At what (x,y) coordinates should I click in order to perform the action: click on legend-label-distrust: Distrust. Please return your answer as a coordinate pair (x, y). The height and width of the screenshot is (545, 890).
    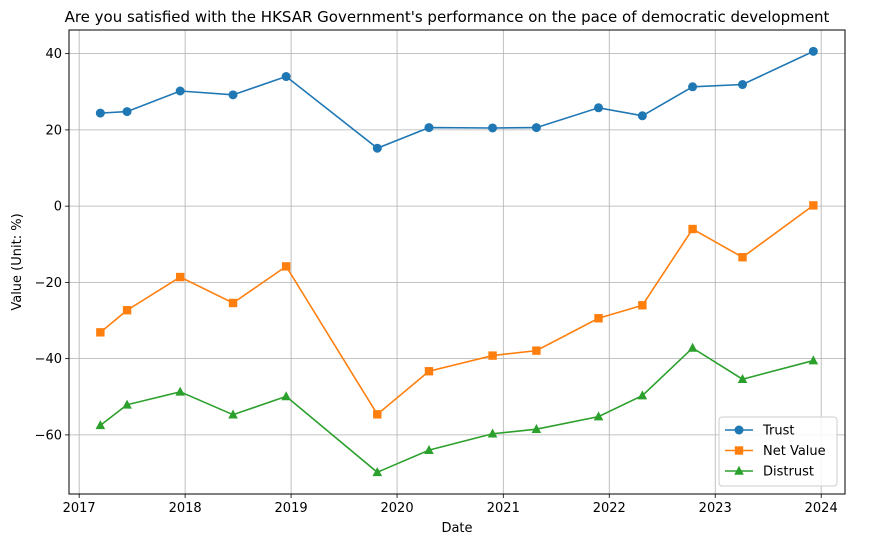
    Looking at the image, I should click on (788, 472).